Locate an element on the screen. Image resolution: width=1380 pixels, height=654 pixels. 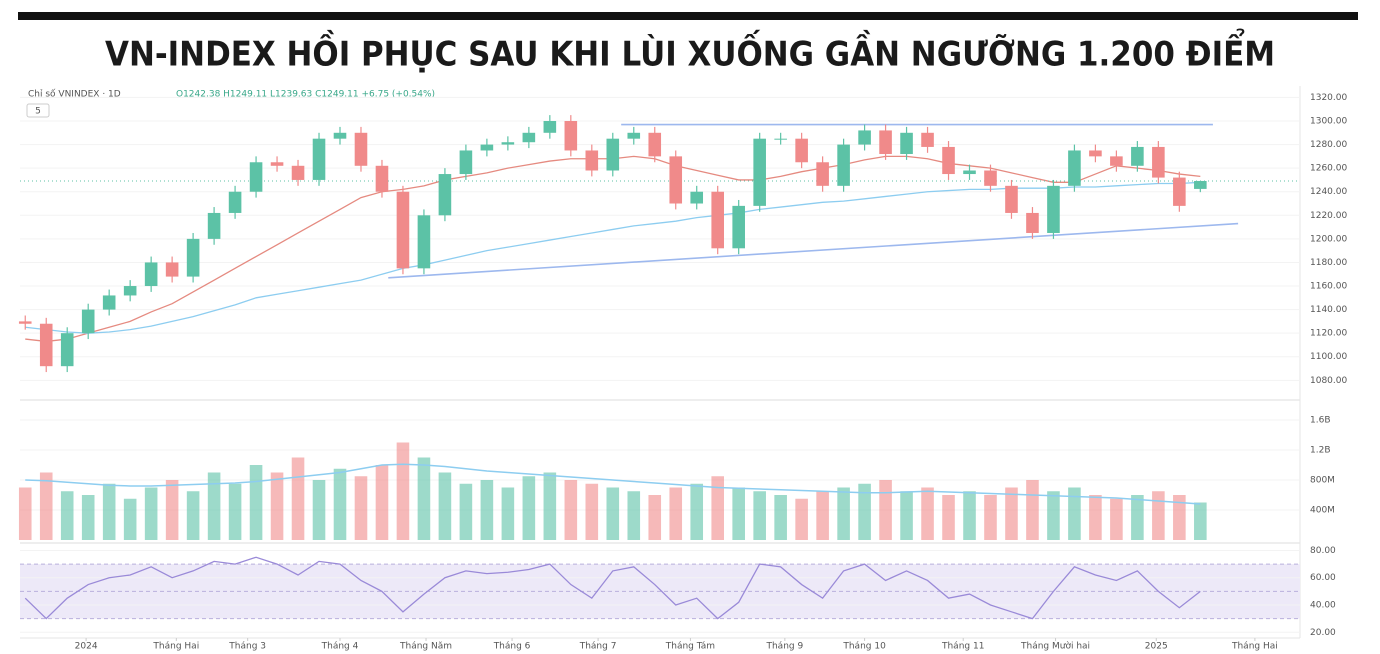
x-tick-label: Tháng 4 is located at coordinates (340, 647).